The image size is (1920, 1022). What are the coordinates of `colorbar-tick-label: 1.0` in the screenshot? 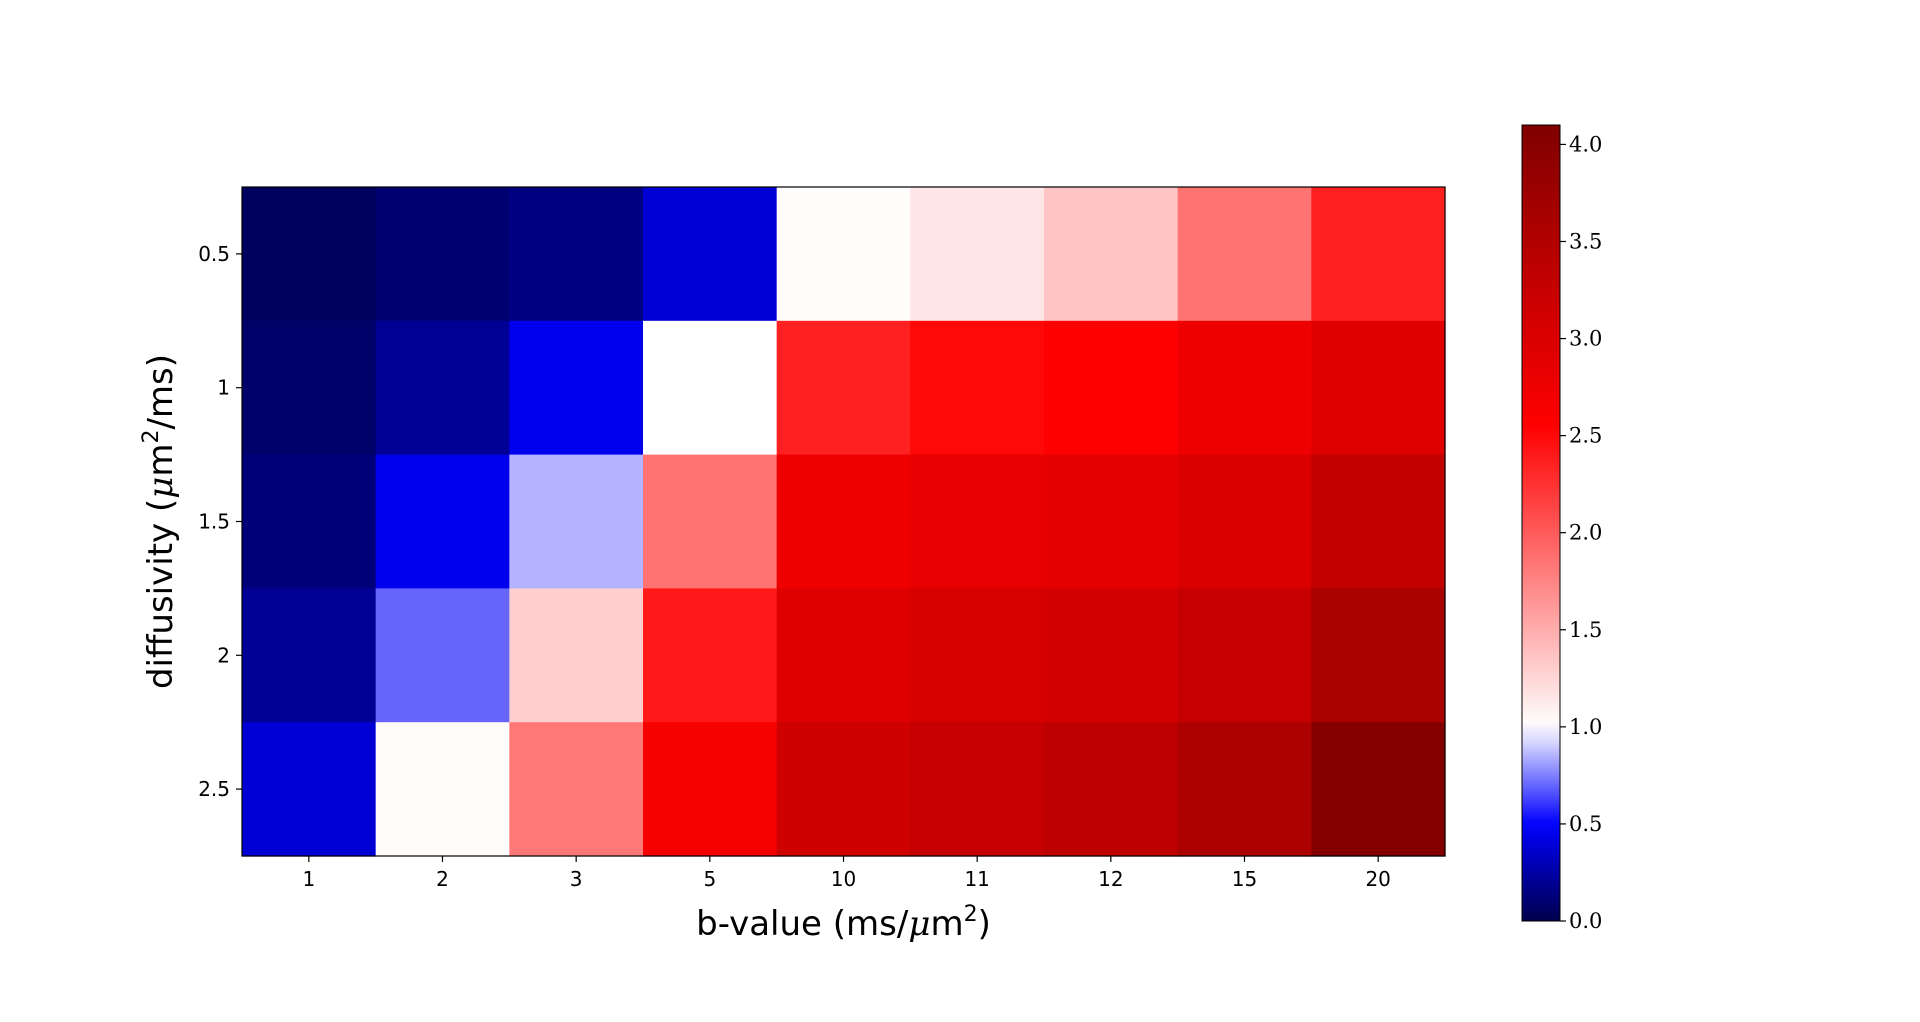 It's located at (1585, 727).